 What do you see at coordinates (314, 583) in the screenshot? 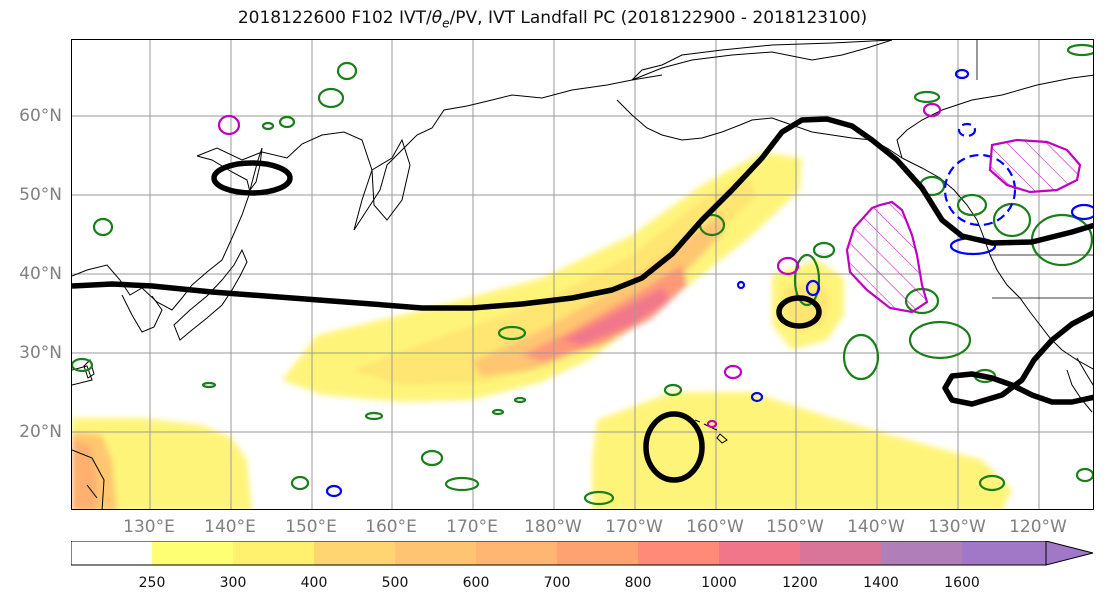
I see `colorbar-tick-label: 400` at bounding box center [314, 583].